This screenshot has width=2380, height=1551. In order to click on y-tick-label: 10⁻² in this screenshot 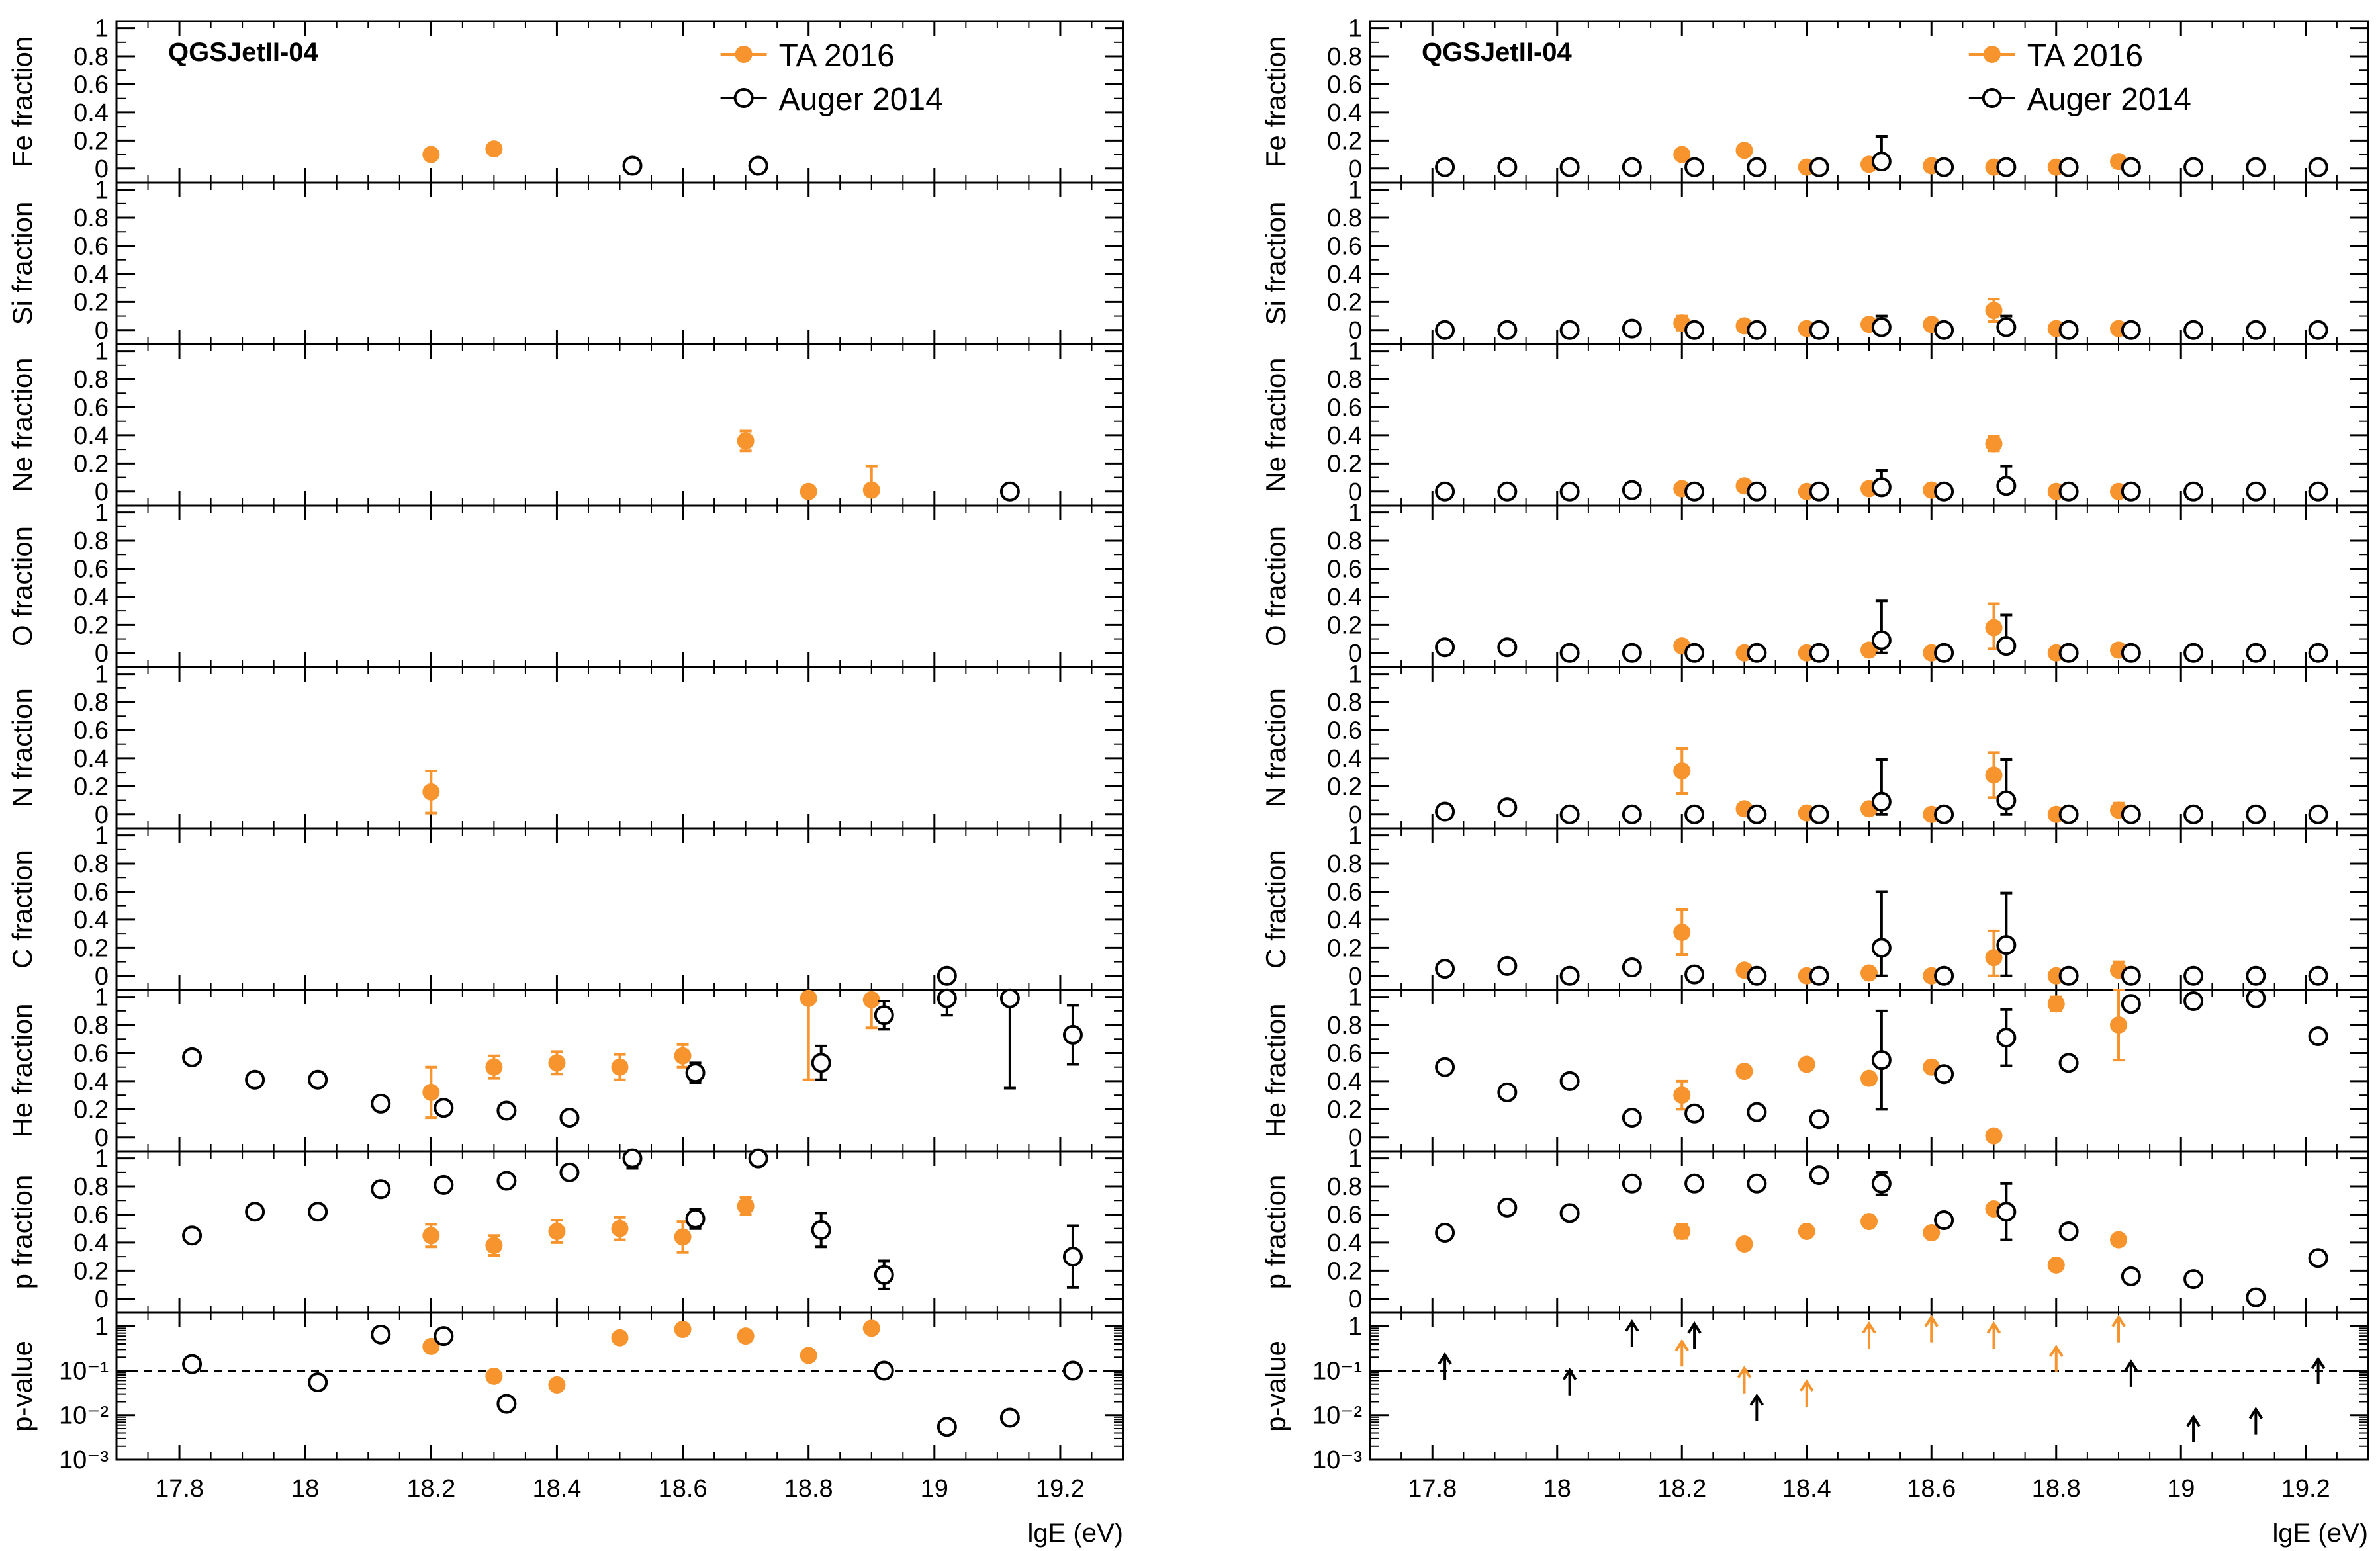, I will do `click(1337, 1416)`.